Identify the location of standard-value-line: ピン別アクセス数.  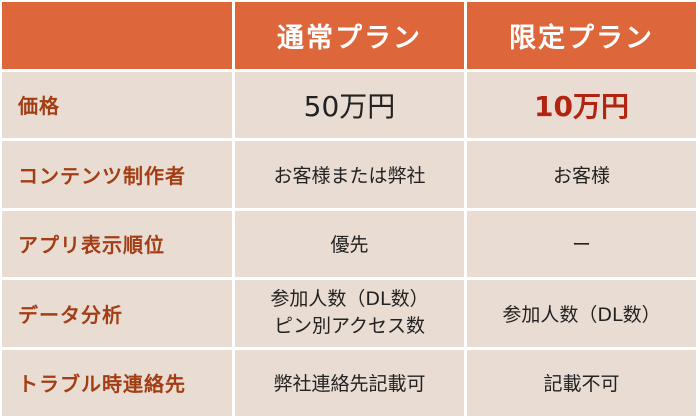
(349, 326).